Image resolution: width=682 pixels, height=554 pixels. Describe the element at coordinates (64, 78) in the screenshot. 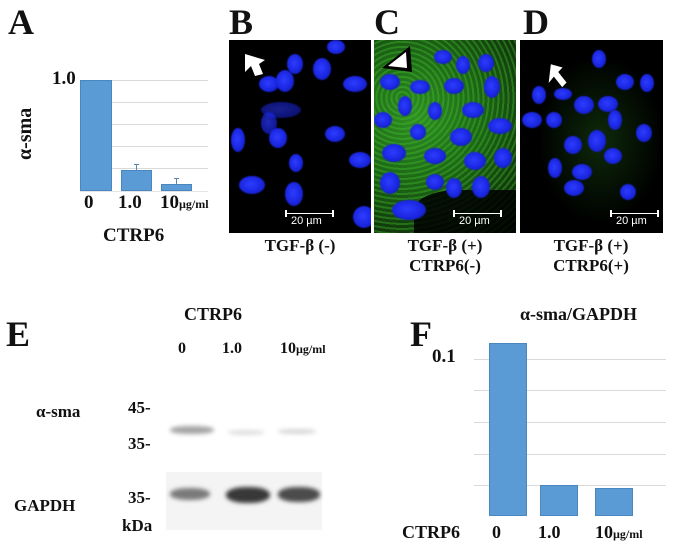

I see `chart-a-ytick: 1.0` at that location.